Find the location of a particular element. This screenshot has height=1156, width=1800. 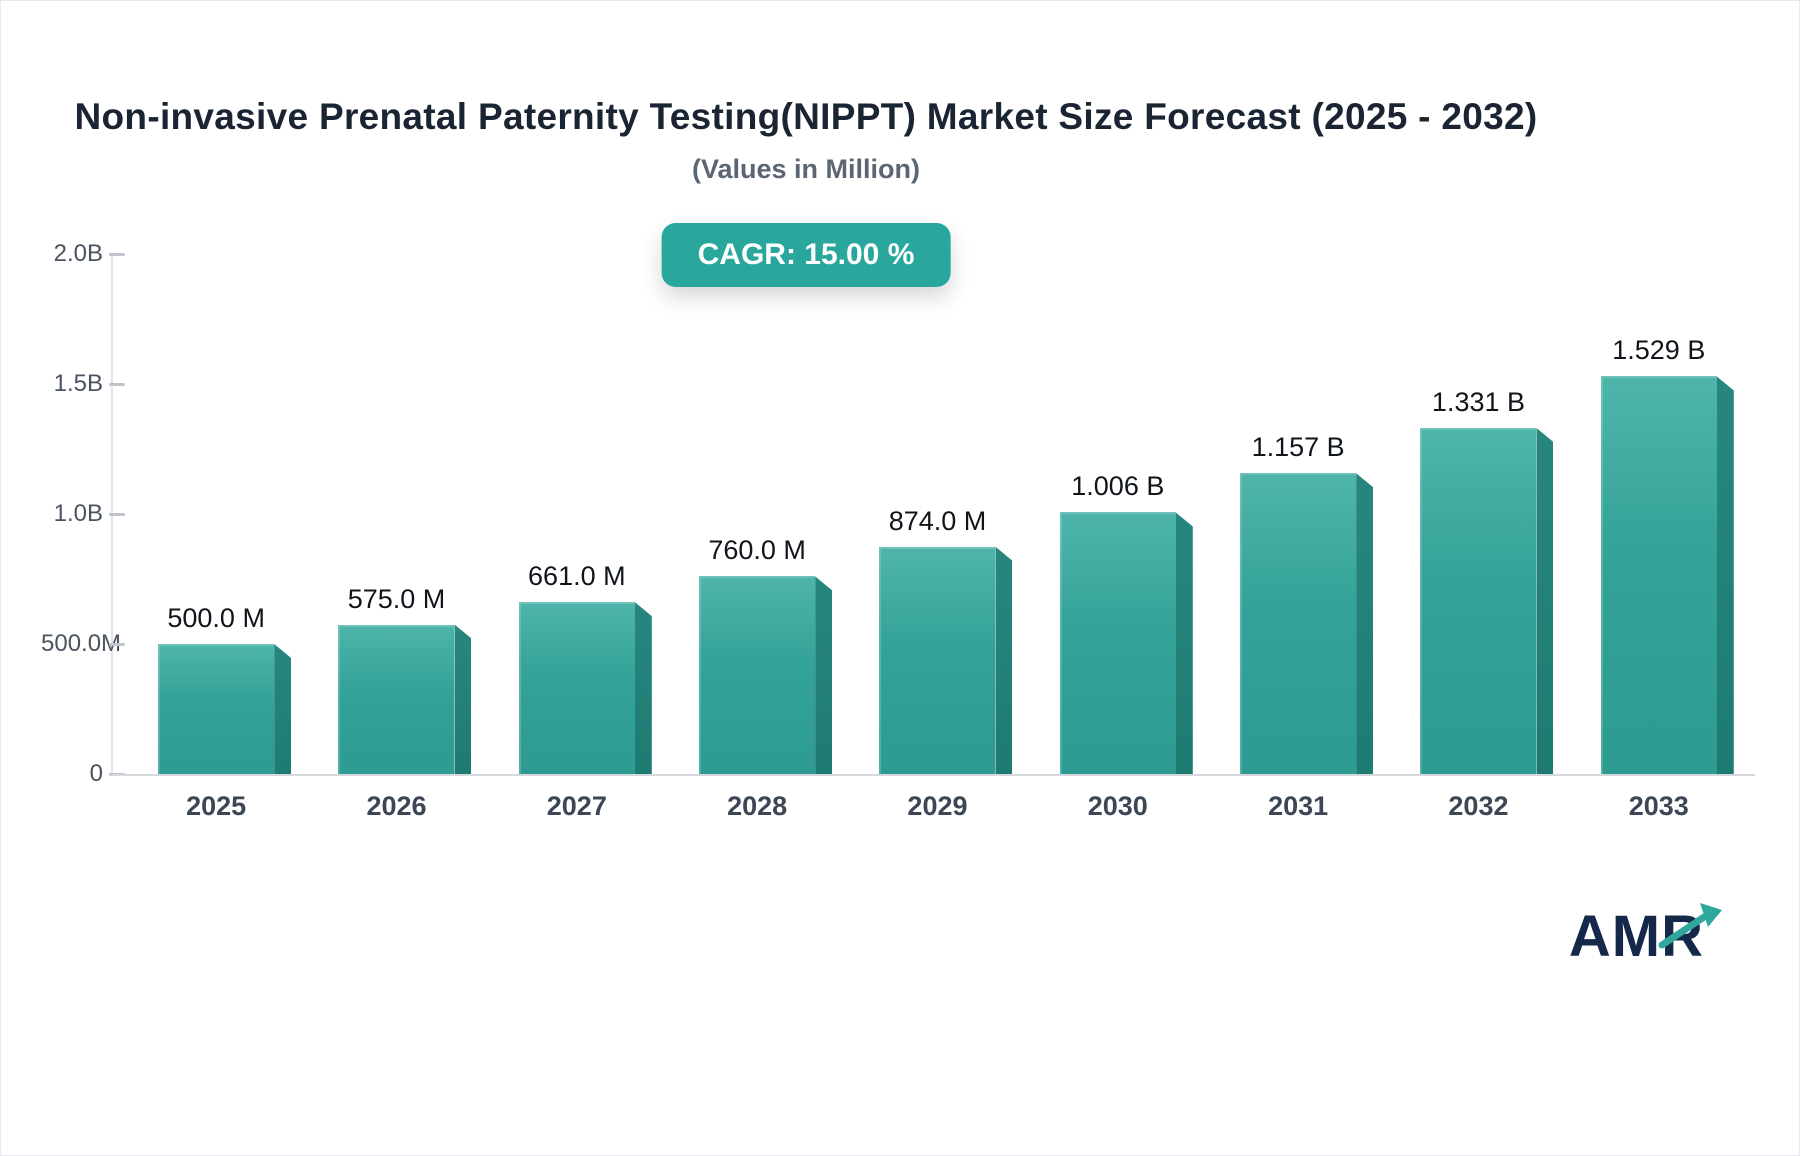

bar-group: 1.006 B 2030 is located at coordinates (1118, 537).